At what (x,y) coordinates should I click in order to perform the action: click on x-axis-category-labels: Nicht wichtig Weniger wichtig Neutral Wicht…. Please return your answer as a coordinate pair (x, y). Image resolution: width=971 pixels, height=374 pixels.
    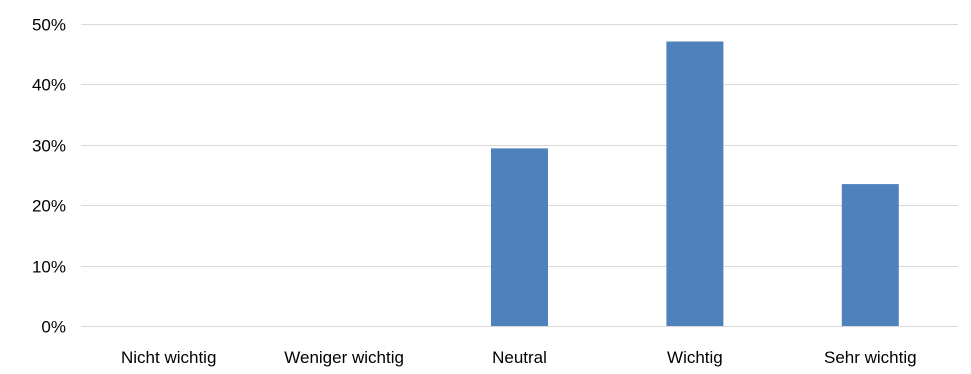
    Looking at the image, I should click on (519, 357).